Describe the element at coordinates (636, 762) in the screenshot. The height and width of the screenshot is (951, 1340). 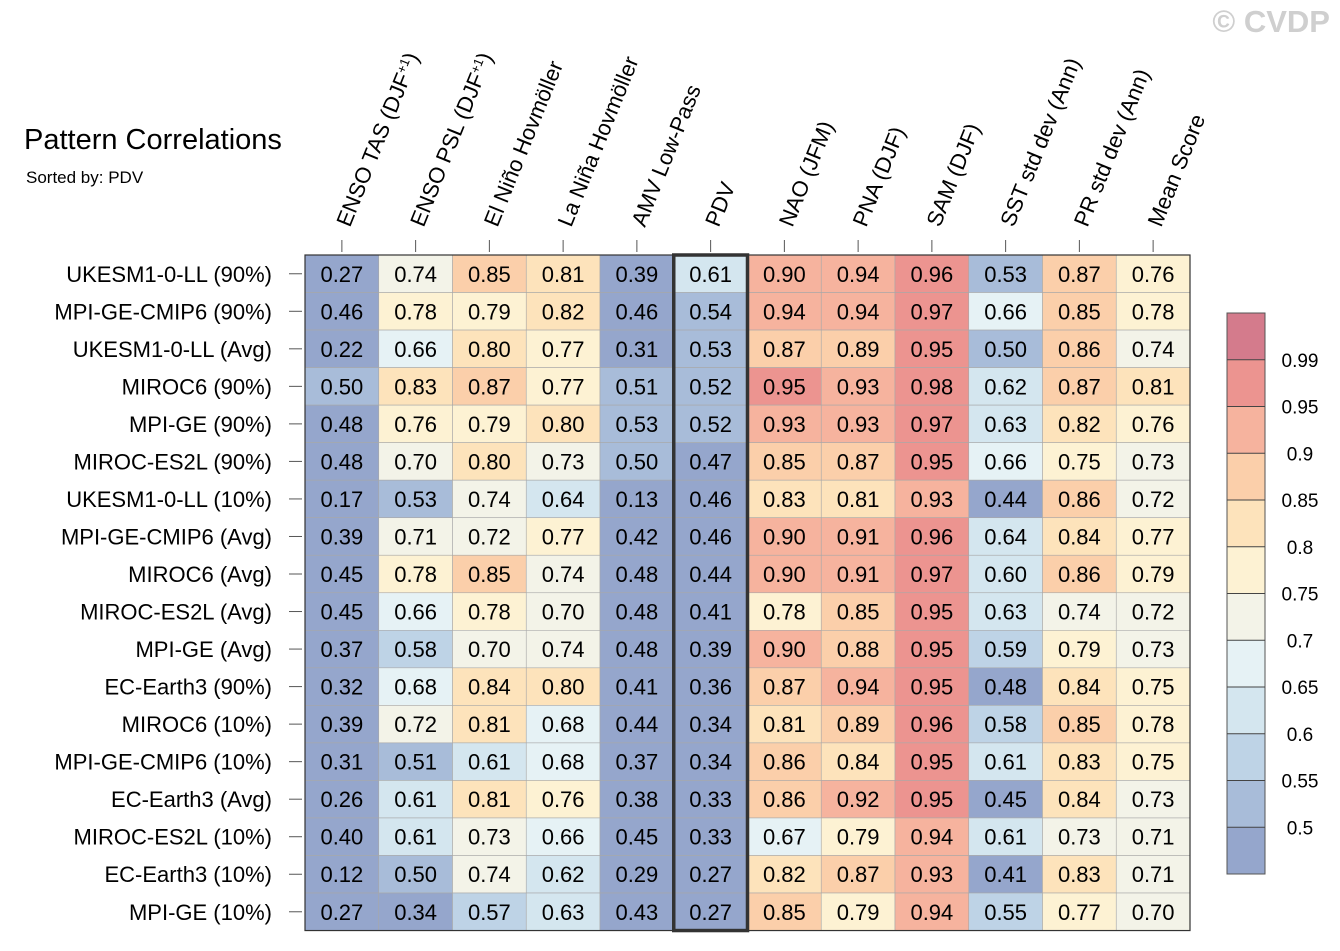
I see `cell-value: 0.37` at that location.